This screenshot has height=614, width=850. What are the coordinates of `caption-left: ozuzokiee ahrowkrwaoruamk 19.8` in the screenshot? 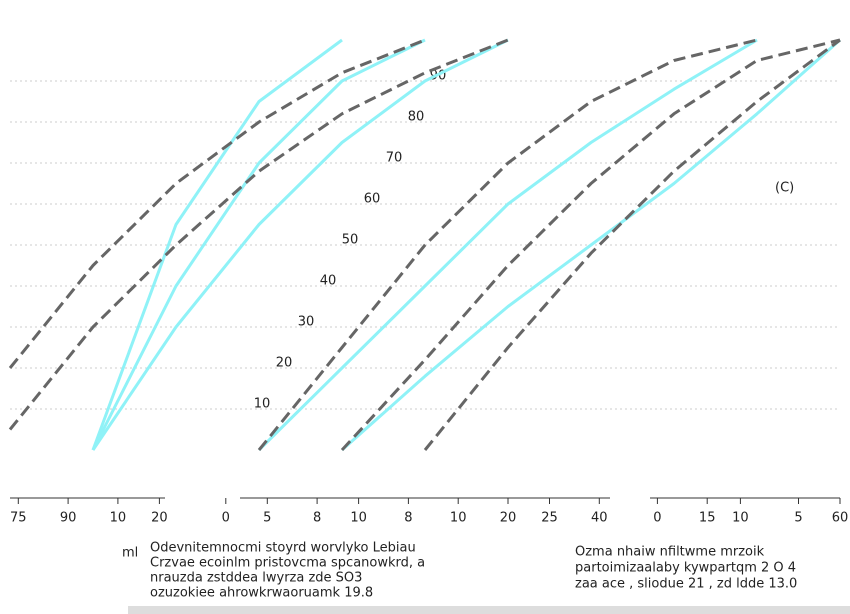 It's located at (261, 593).